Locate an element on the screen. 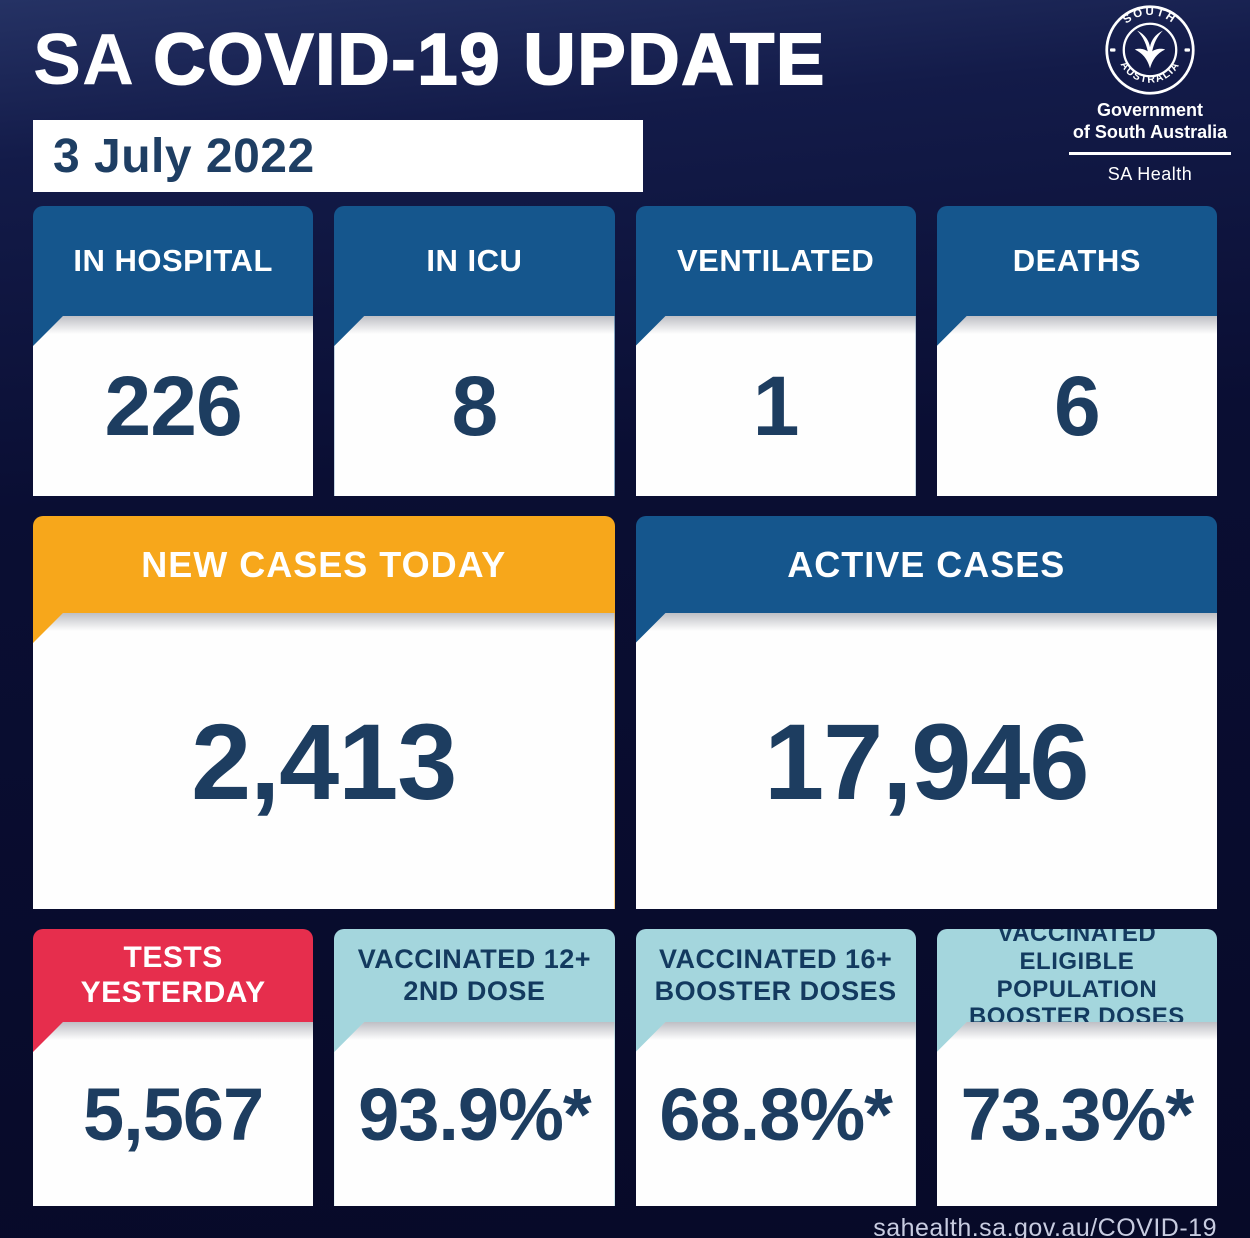 The height and width of the screenshot is (1238, 1250). card-header: IN HOSPITAL is located at coordinates (173, 261).